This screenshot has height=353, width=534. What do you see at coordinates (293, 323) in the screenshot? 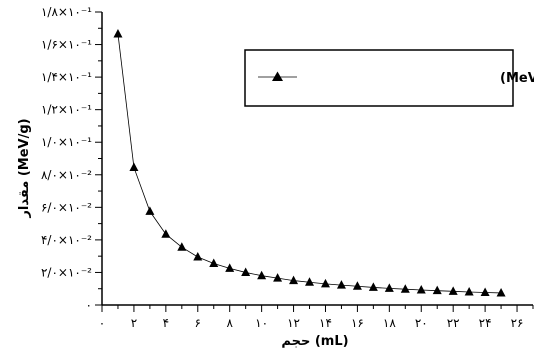
I see `x-tick-label: ۱۲` at bounding box center [293, 323].